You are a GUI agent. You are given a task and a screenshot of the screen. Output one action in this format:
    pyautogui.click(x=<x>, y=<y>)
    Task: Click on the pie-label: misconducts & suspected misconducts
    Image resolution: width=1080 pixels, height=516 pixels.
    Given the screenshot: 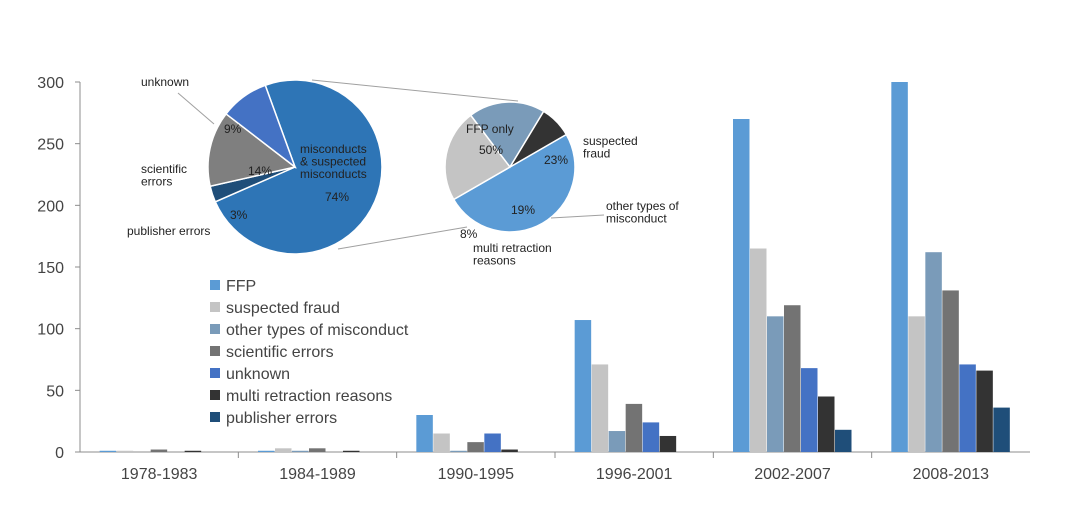 What is the action you would take?
    pyautogui.click(x=333, y=161)
    